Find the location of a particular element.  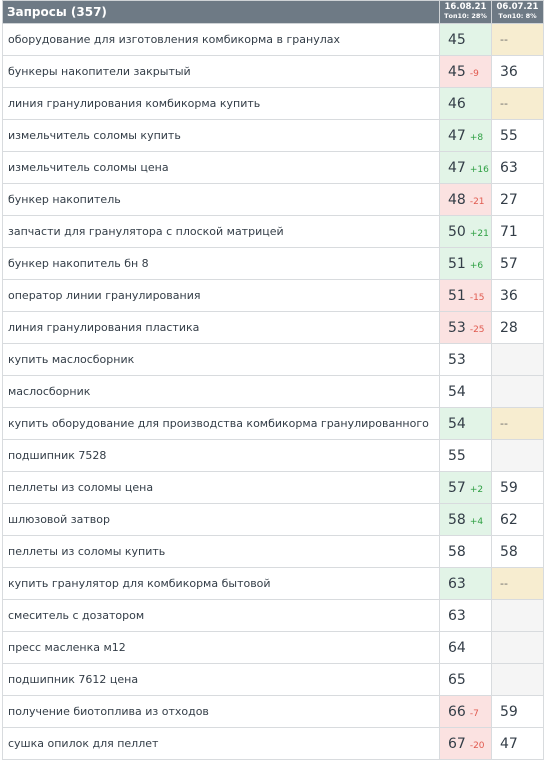

query-cell: бункеры накопители закрытый is located at coordinates (221, 71).